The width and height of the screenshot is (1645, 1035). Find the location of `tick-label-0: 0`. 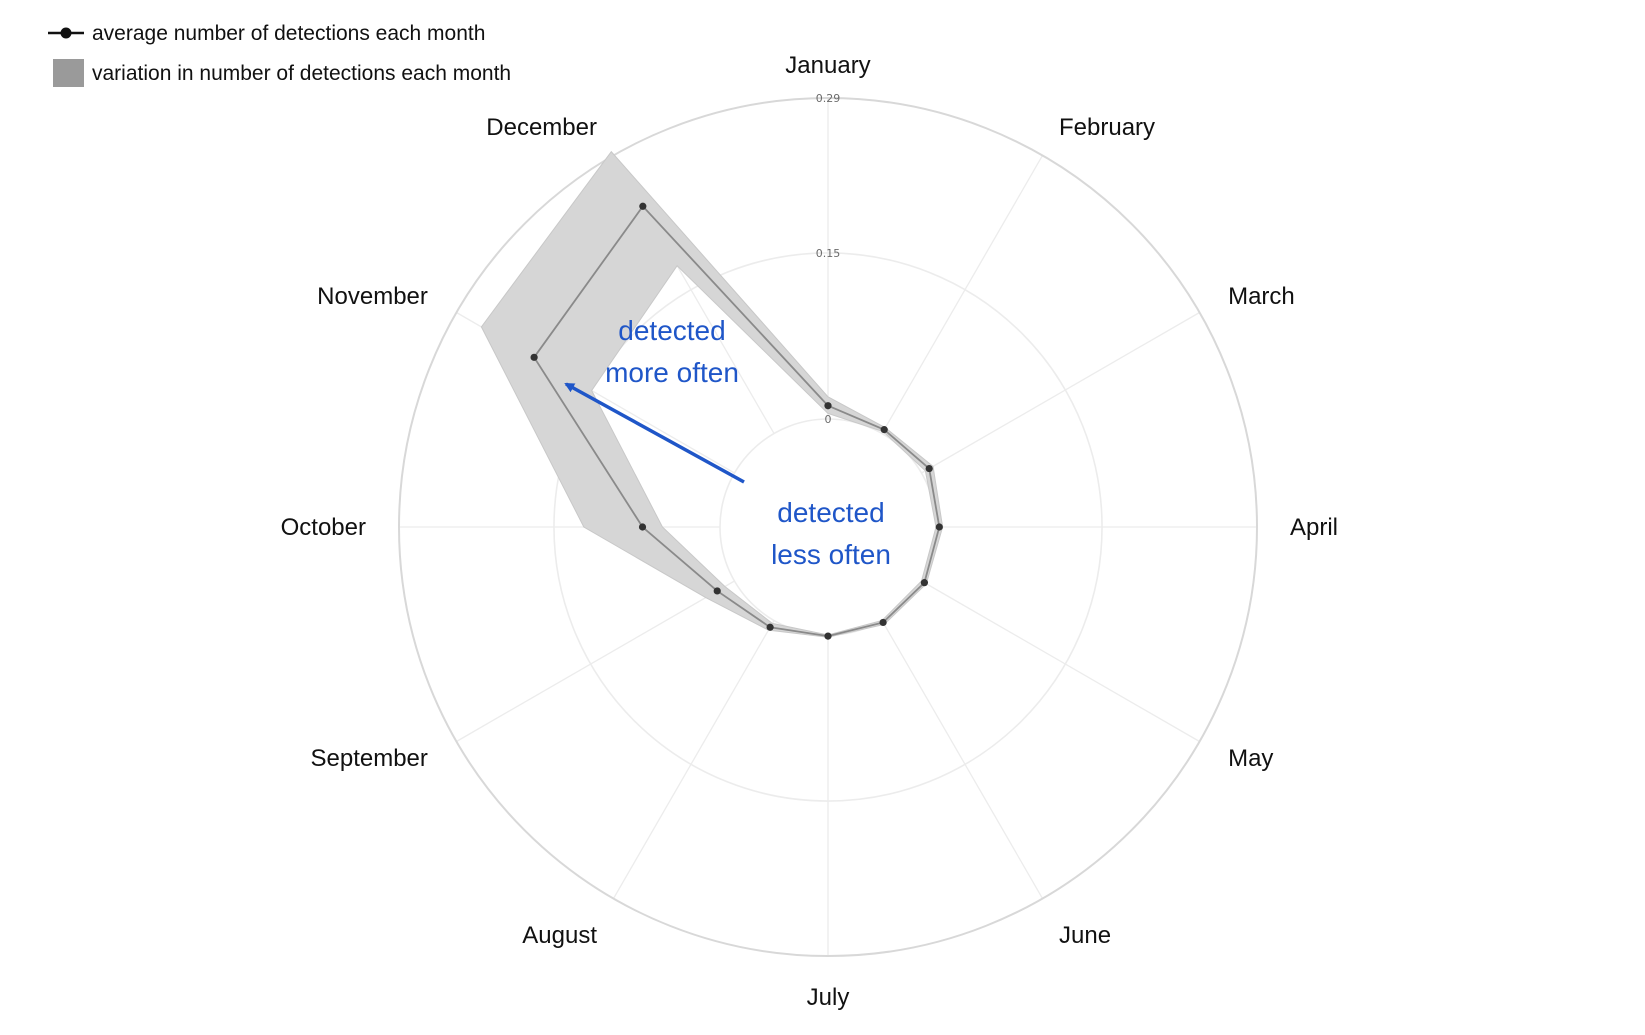

tick-label-0: 0 is located at coordinates (828, 419).